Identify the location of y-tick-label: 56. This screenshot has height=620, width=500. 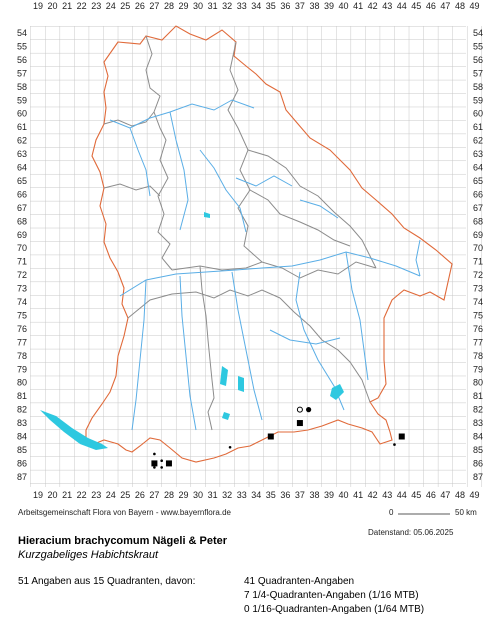
(22, 60).